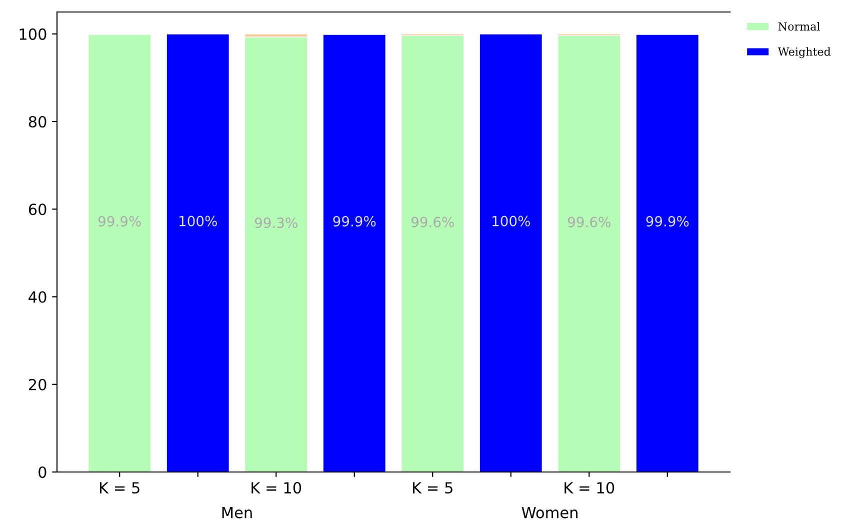  Describe the element at coordinates (37, 297) in the screenshot. I see `y-tick-label: 40` at that location.